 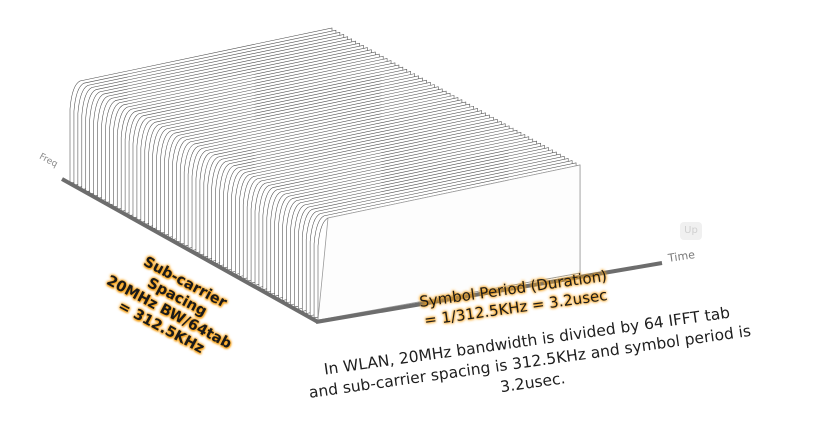 I want to click on time-axis, so click(x=489, y=292).